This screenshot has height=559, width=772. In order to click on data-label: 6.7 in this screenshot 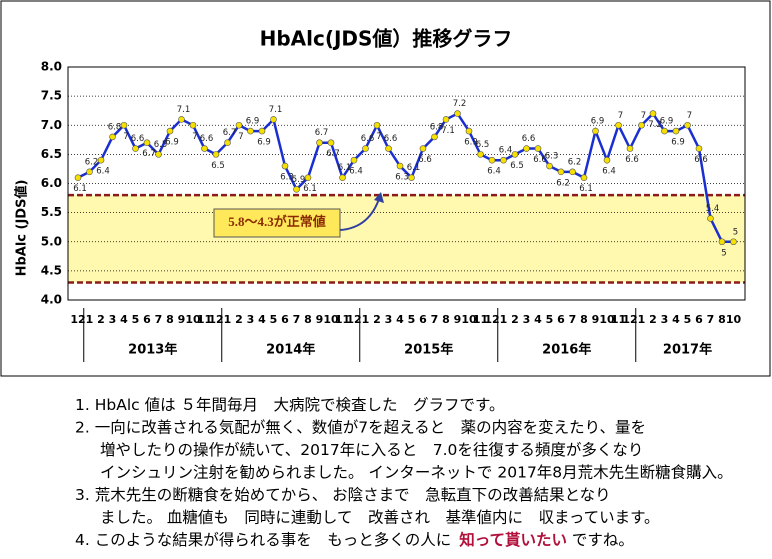, I will do `click(322, 133)`.